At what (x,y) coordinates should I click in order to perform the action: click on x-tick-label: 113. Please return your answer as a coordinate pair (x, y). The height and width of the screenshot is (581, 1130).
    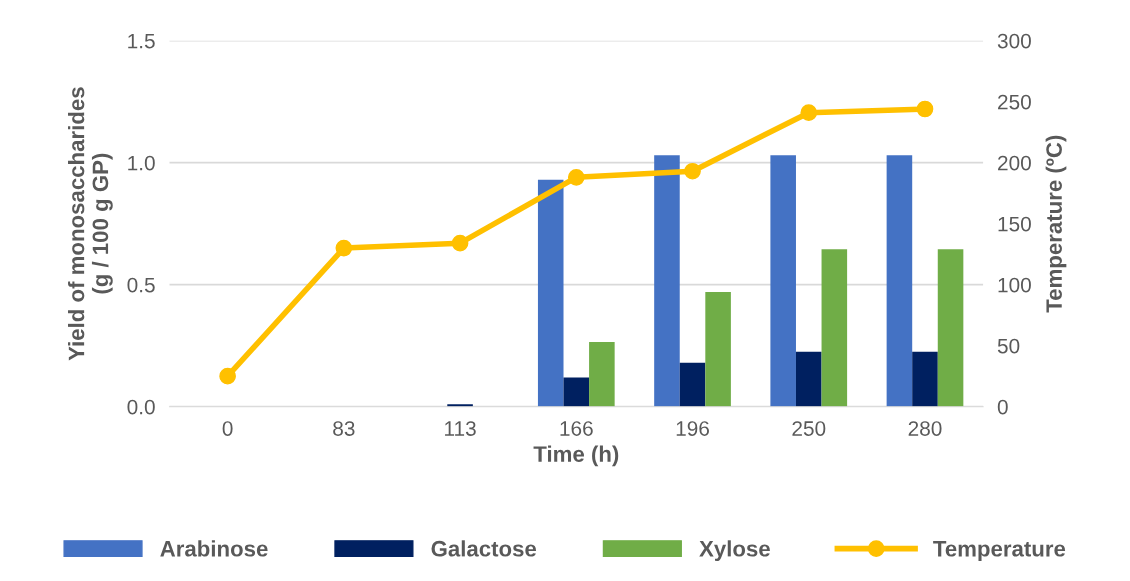
    Looking at the image, I should click on (460, 428).